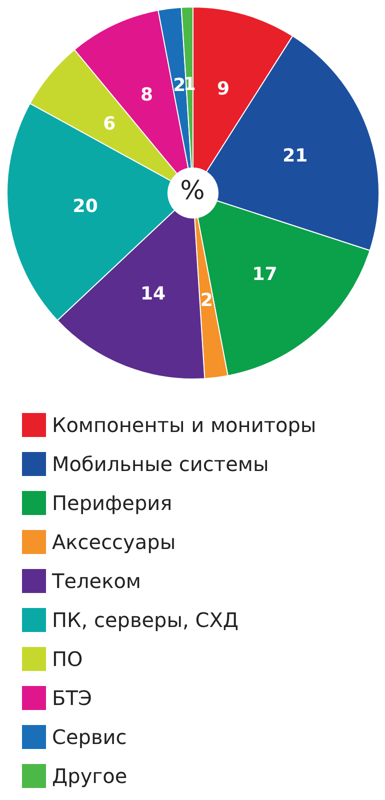 The height and width of the screenshot is (800, 385). Describe the element at coordinates (72, 698) in the screenshot. I see `legend-label: БТЭ` at that location.